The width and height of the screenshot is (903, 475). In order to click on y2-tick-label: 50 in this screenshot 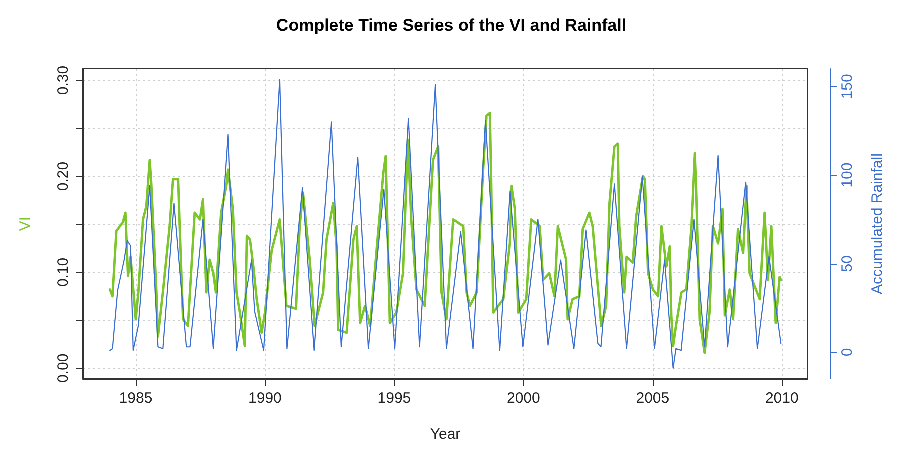, I will do `click(847, 264)`.